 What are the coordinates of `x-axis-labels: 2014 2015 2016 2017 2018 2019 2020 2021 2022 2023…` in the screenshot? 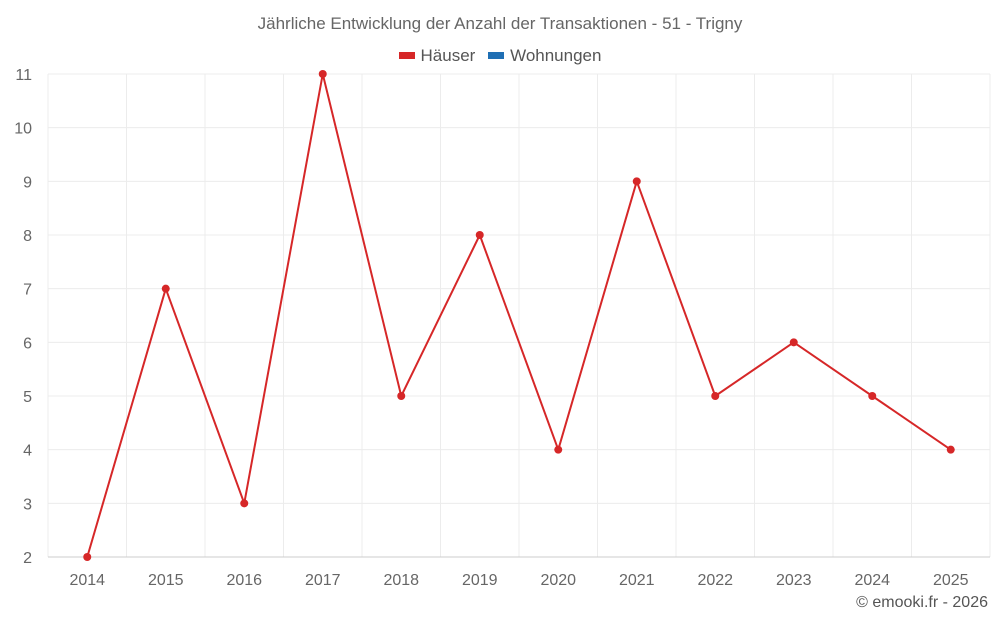 It's located at (518, 580).